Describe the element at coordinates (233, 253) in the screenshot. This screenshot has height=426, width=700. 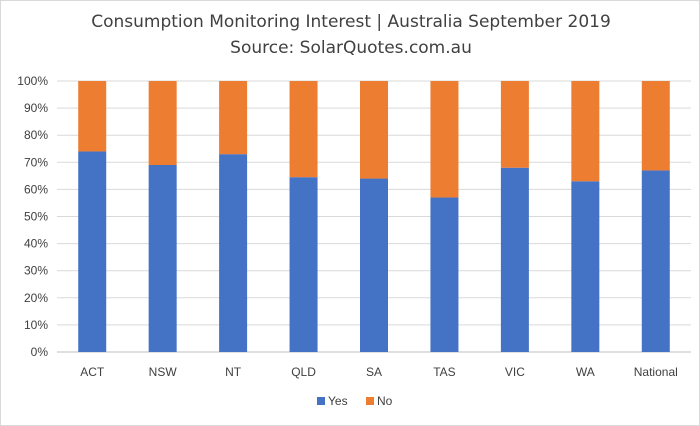
I see `bar-yes-nt` at that location.